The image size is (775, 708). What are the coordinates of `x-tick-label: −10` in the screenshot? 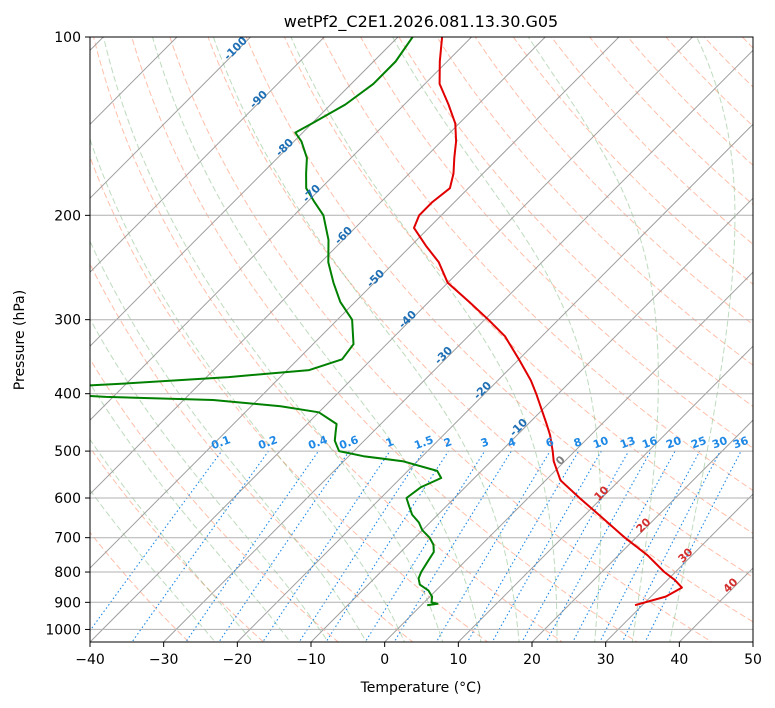 It's located at (311, 660).